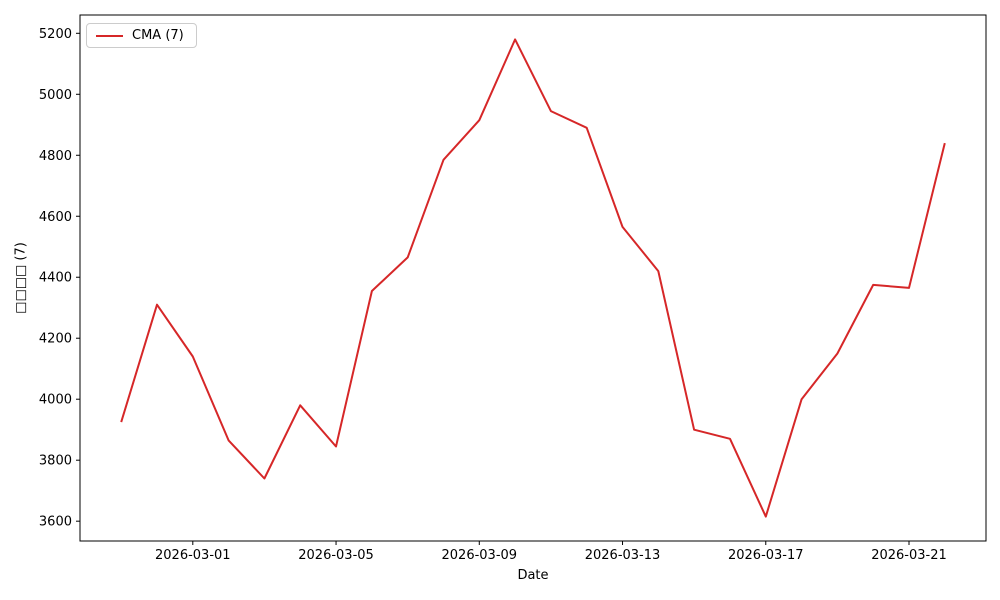 The image size is (1000, 600). Describe the element at coordinates (55, 339) in the screenshot. I see `y-tick-label: 4200` at that location.